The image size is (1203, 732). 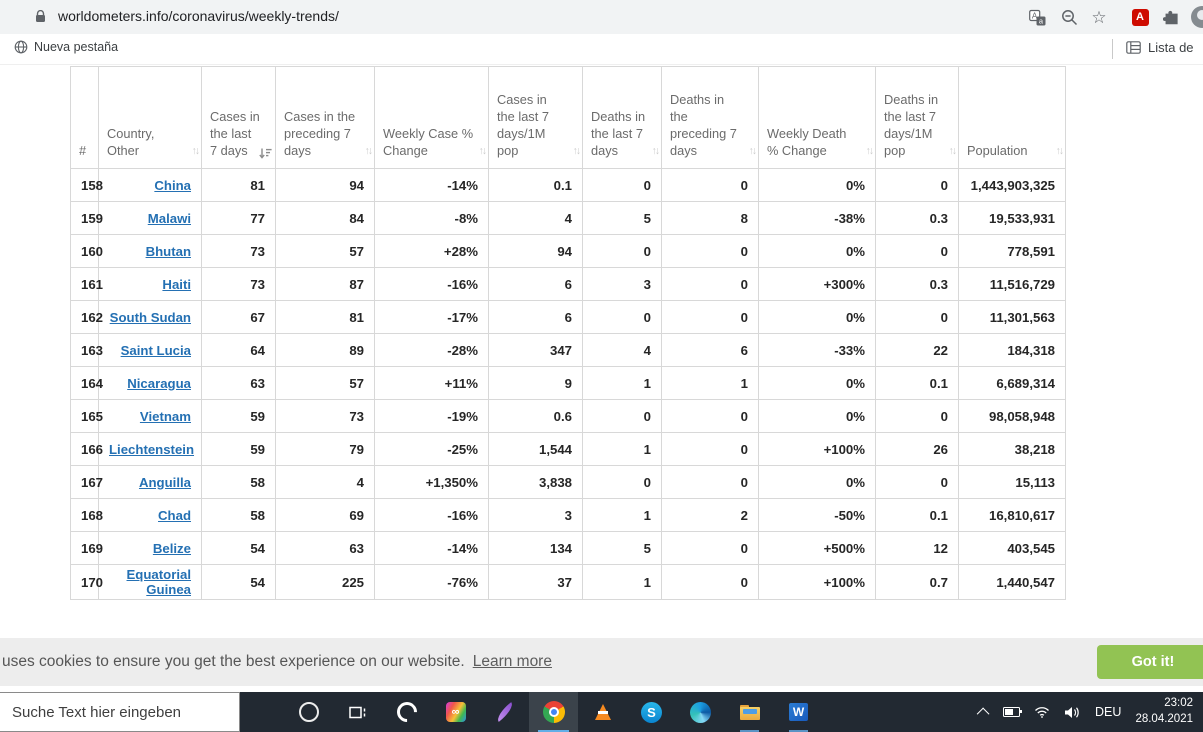 I want to click on volume-status, so click(x=1072, y=712).